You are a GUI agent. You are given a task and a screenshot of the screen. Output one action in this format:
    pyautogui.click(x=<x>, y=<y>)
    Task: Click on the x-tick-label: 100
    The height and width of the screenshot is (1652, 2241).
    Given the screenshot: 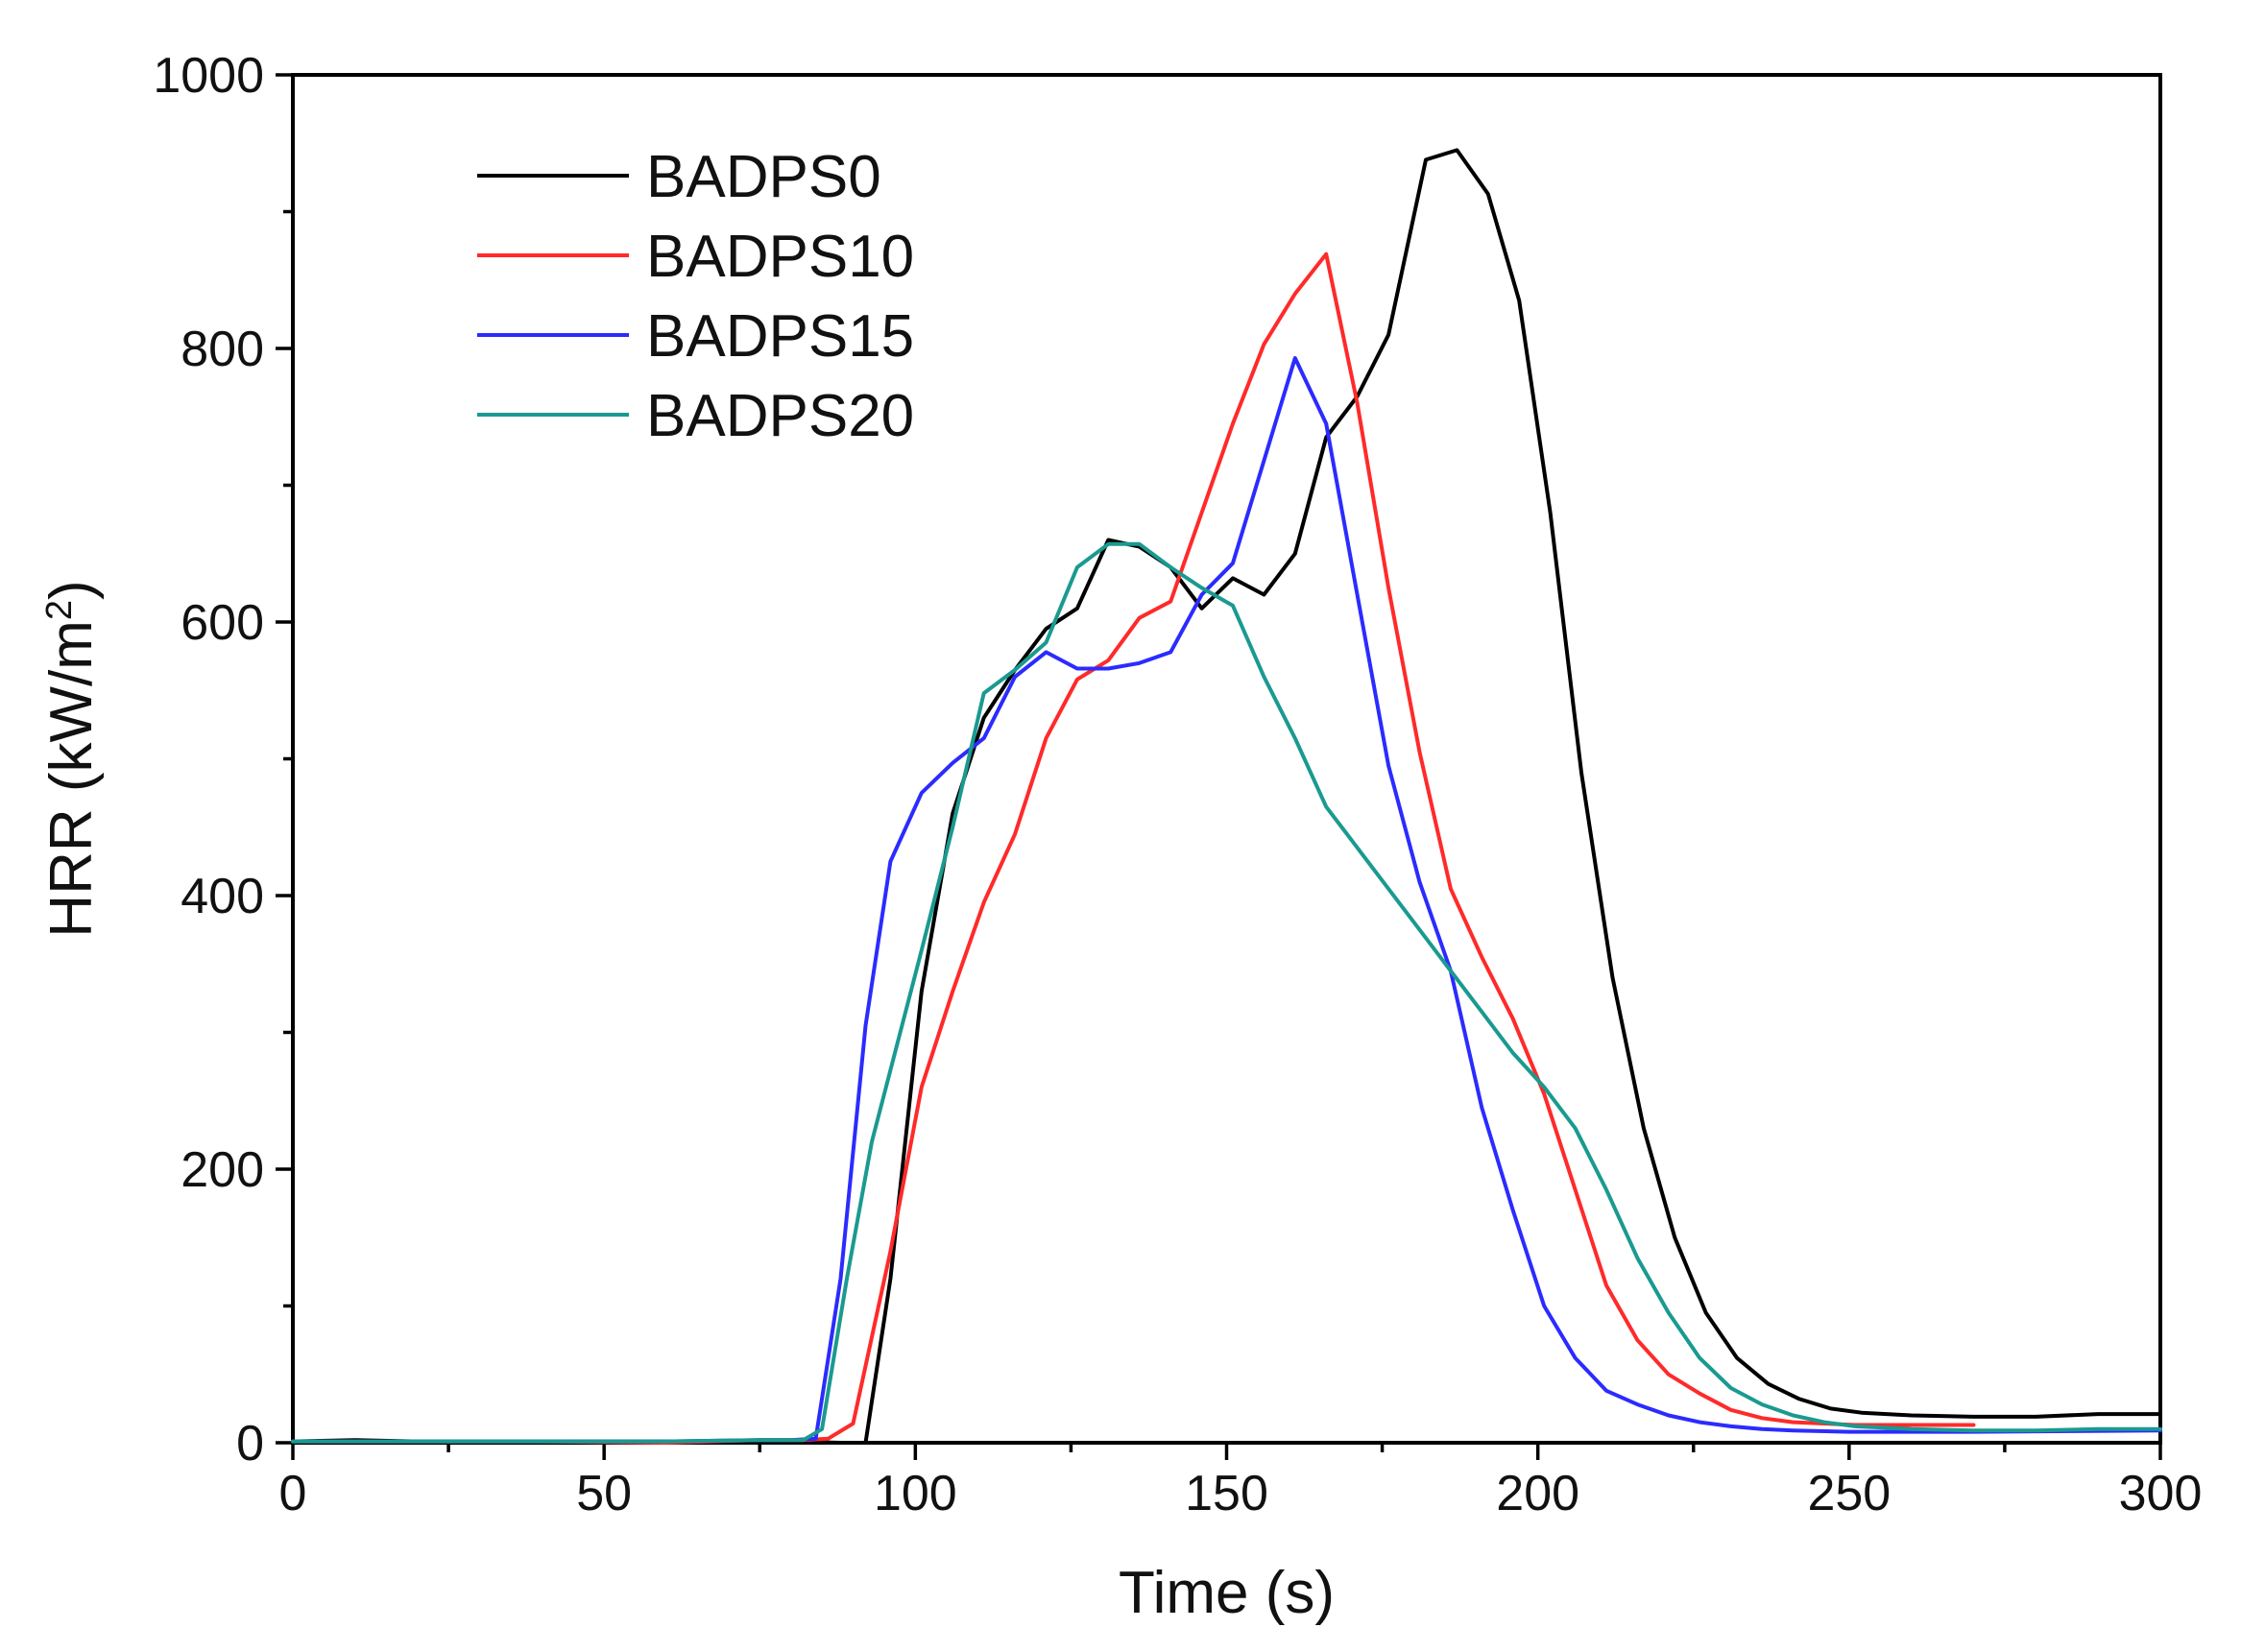 What is the action you would take?
    pyautogui.click(x=915, y=1493)
    